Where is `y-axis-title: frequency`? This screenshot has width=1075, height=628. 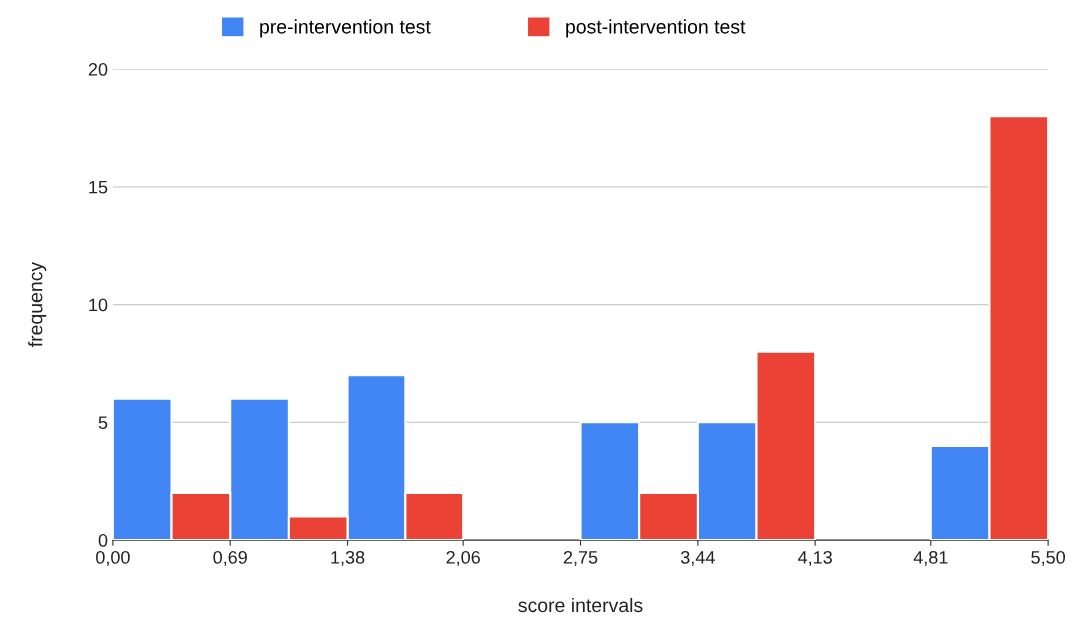 y-axis-title: frequency is located at coordinates (37, 304).